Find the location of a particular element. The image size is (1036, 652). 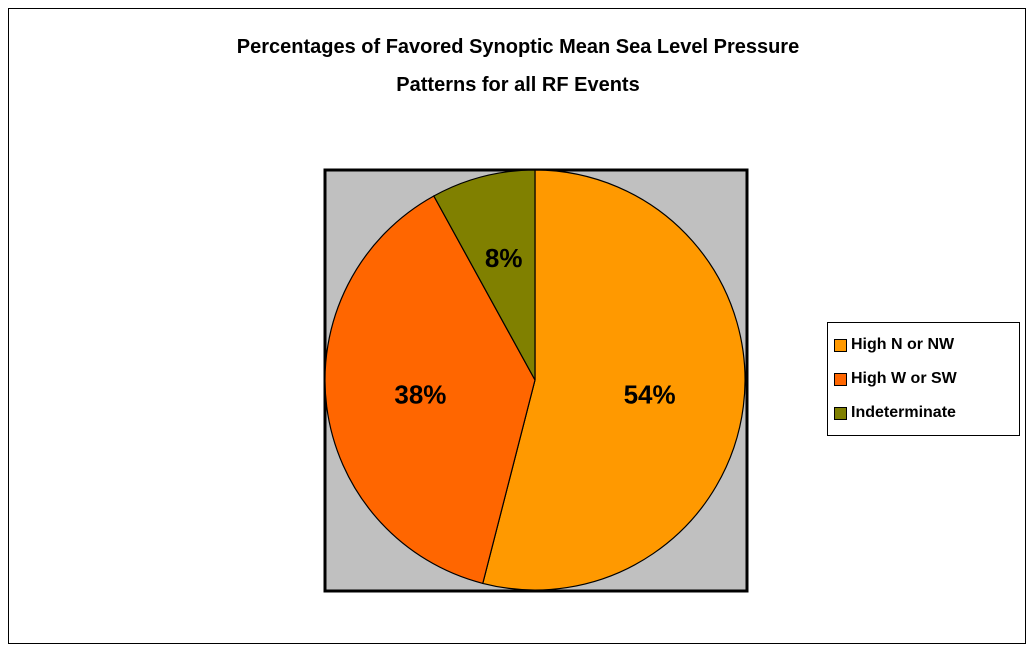

legend-label-indeterminate: Indeterminate is located at coordinates (903, 412).